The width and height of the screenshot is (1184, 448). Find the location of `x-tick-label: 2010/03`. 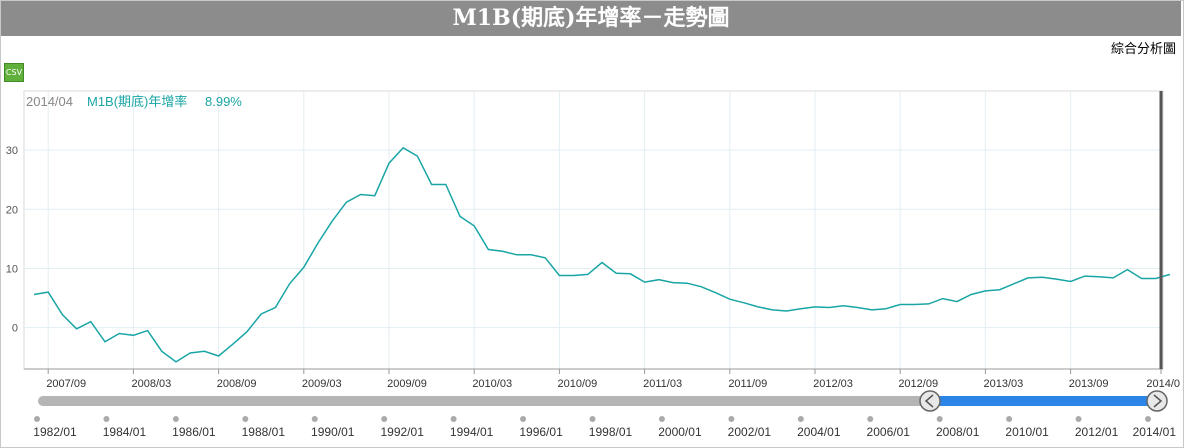

x-tick-label: 2010/03 is located at coordinates (492, 384).